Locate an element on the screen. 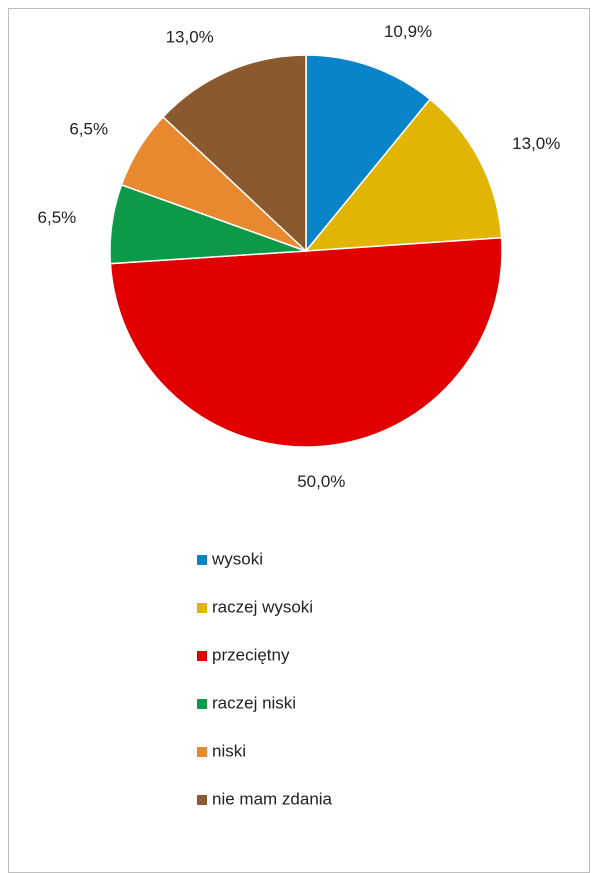 This screenshot has width=598, height=873. legend-label: niski is located at coordinates (229, 750).